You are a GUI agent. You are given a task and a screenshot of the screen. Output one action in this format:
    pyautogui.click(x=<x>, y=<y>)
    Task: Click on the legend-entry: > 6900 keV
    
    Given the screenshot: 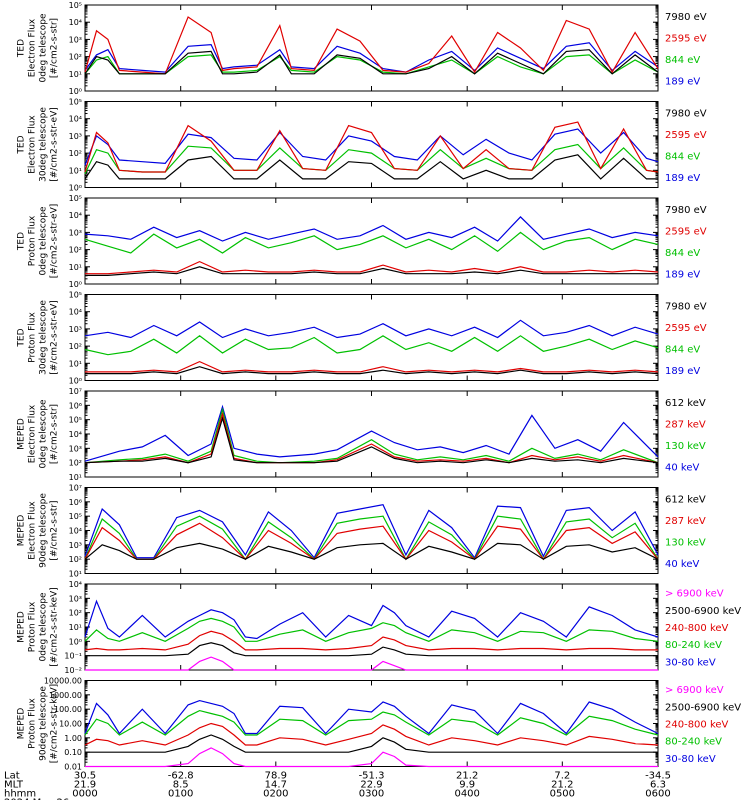 What is the action you would take?
    pyautogui.click(x=694, y=594)
    